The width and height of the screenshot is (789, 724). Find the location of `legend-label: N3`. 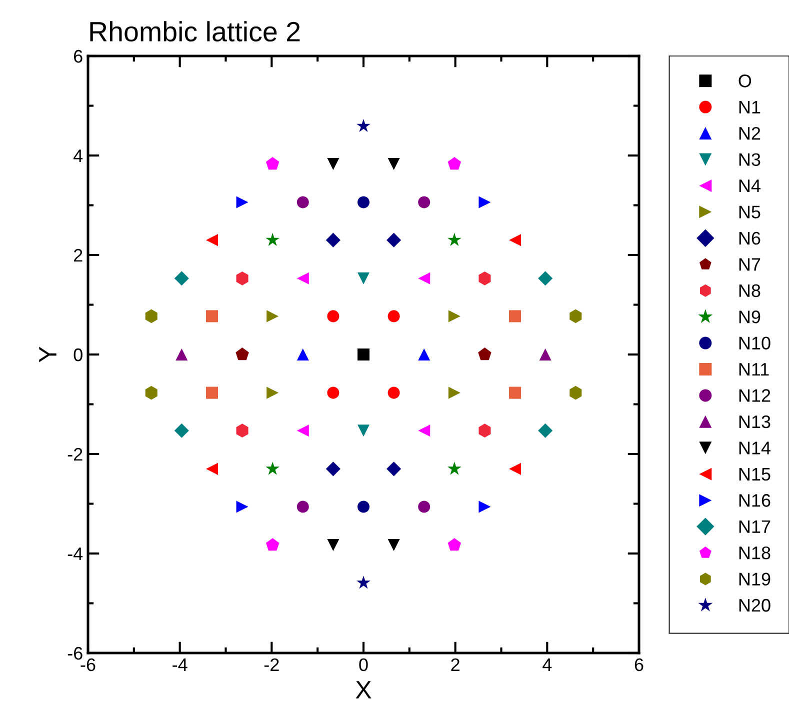

legend-label: N3 is located at coordinates (749, 159).